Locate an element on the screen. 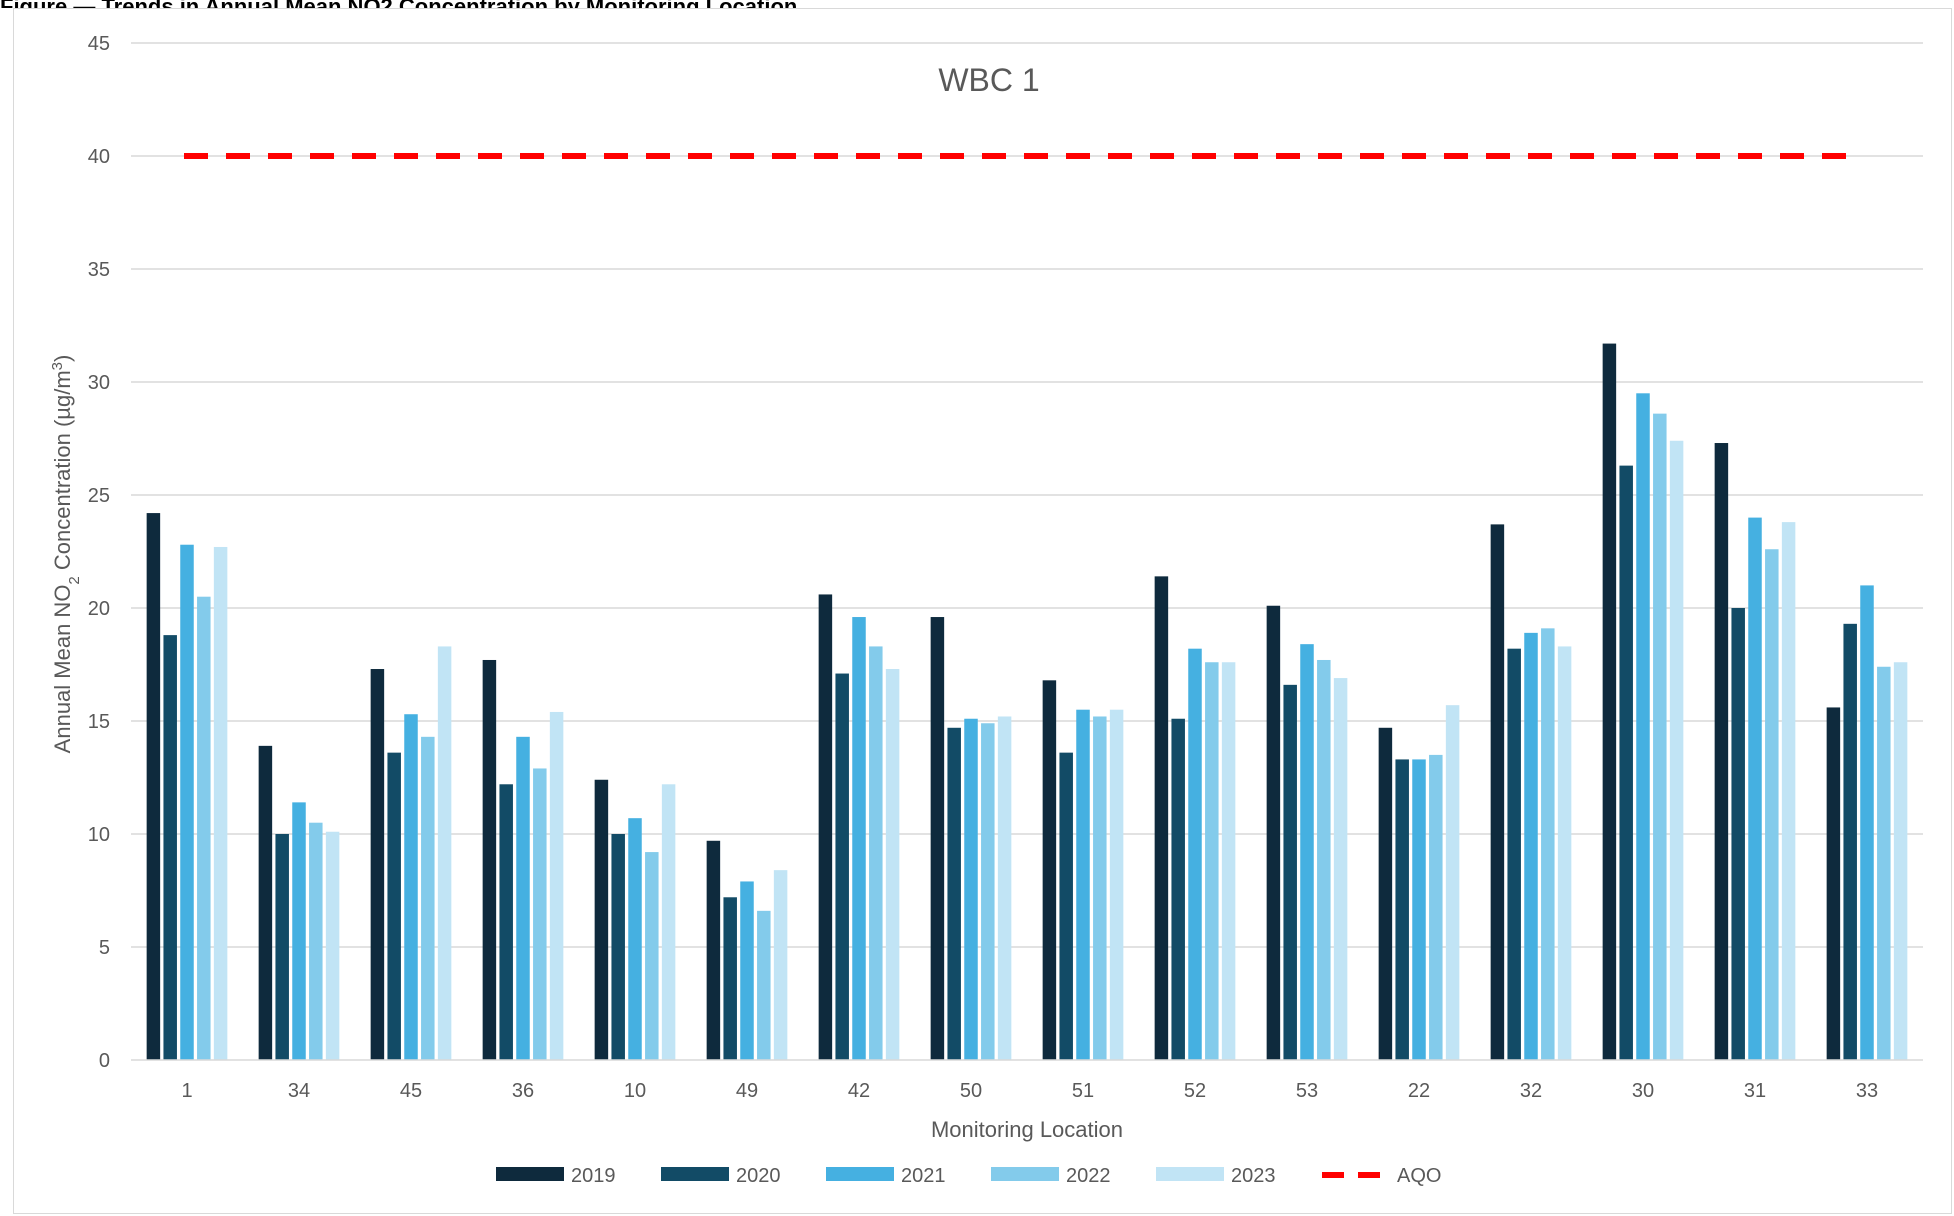 The width and height of the screenshot is (1954, 1216). x-tick-label: 52 is located at coordinates (1195, 1091).